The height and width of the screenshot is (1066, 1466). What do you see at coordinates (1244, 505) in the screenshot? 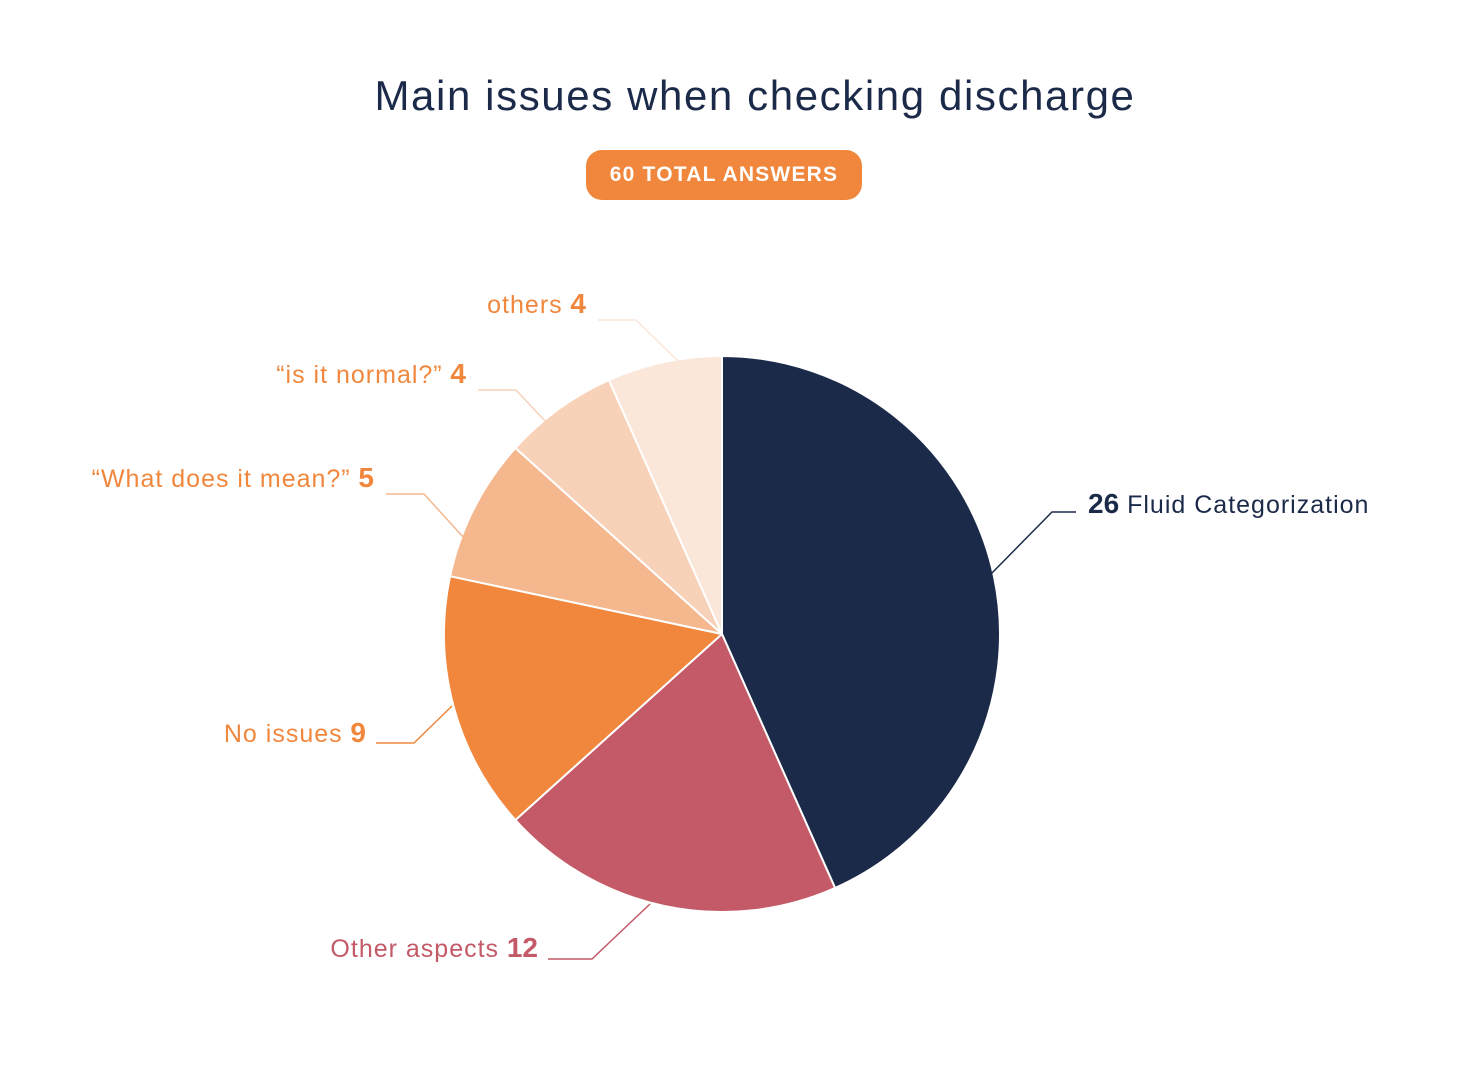
I see `slice-label-name: Fluid Categorization` at bounding box center [1244, 505].